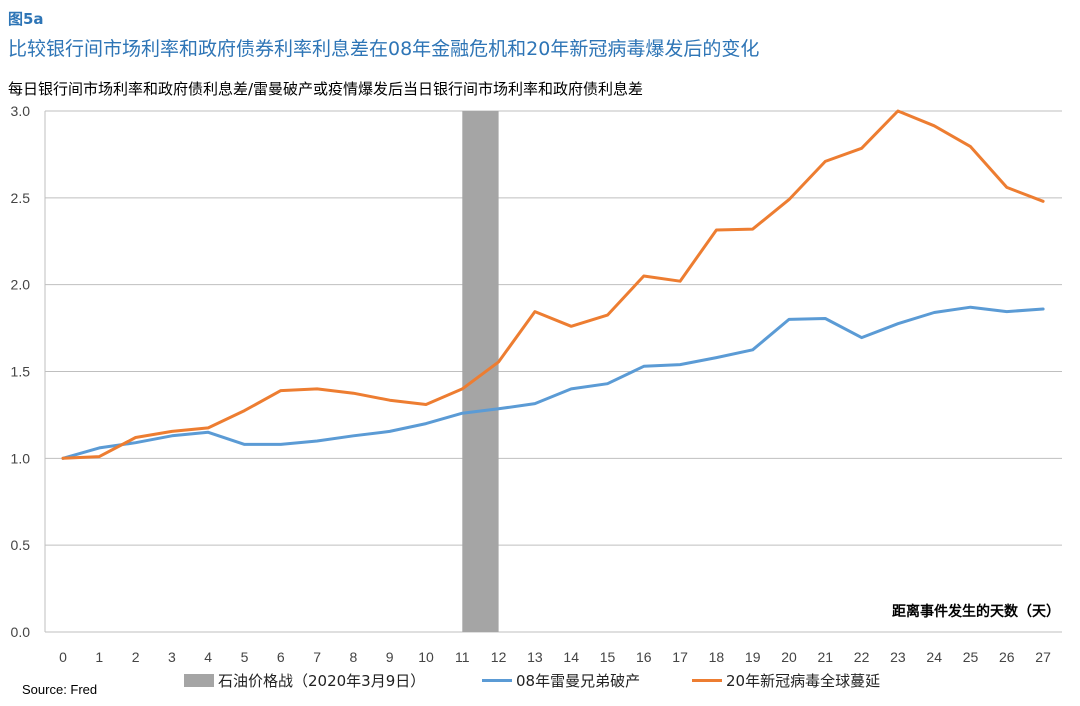 Image resolution: width=1080 pixels, height=706 pixels. What do you see at coordinates (99, 657) in the screenshot?
I see `x-tick-label: 1` at bounding box center [99, 657].